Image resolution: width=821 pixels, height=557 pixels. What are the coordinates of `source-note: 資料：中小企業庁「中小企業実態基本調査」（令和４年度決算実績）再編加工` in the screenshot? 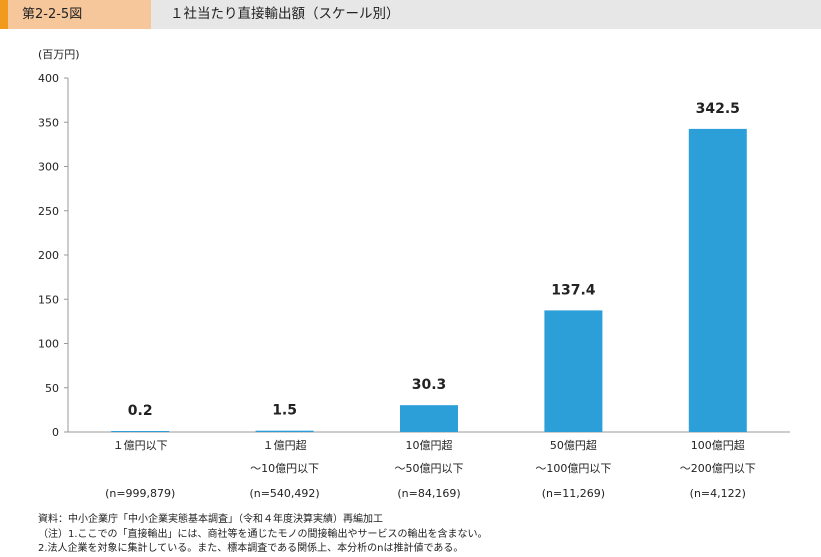 It's located at (210, 519).